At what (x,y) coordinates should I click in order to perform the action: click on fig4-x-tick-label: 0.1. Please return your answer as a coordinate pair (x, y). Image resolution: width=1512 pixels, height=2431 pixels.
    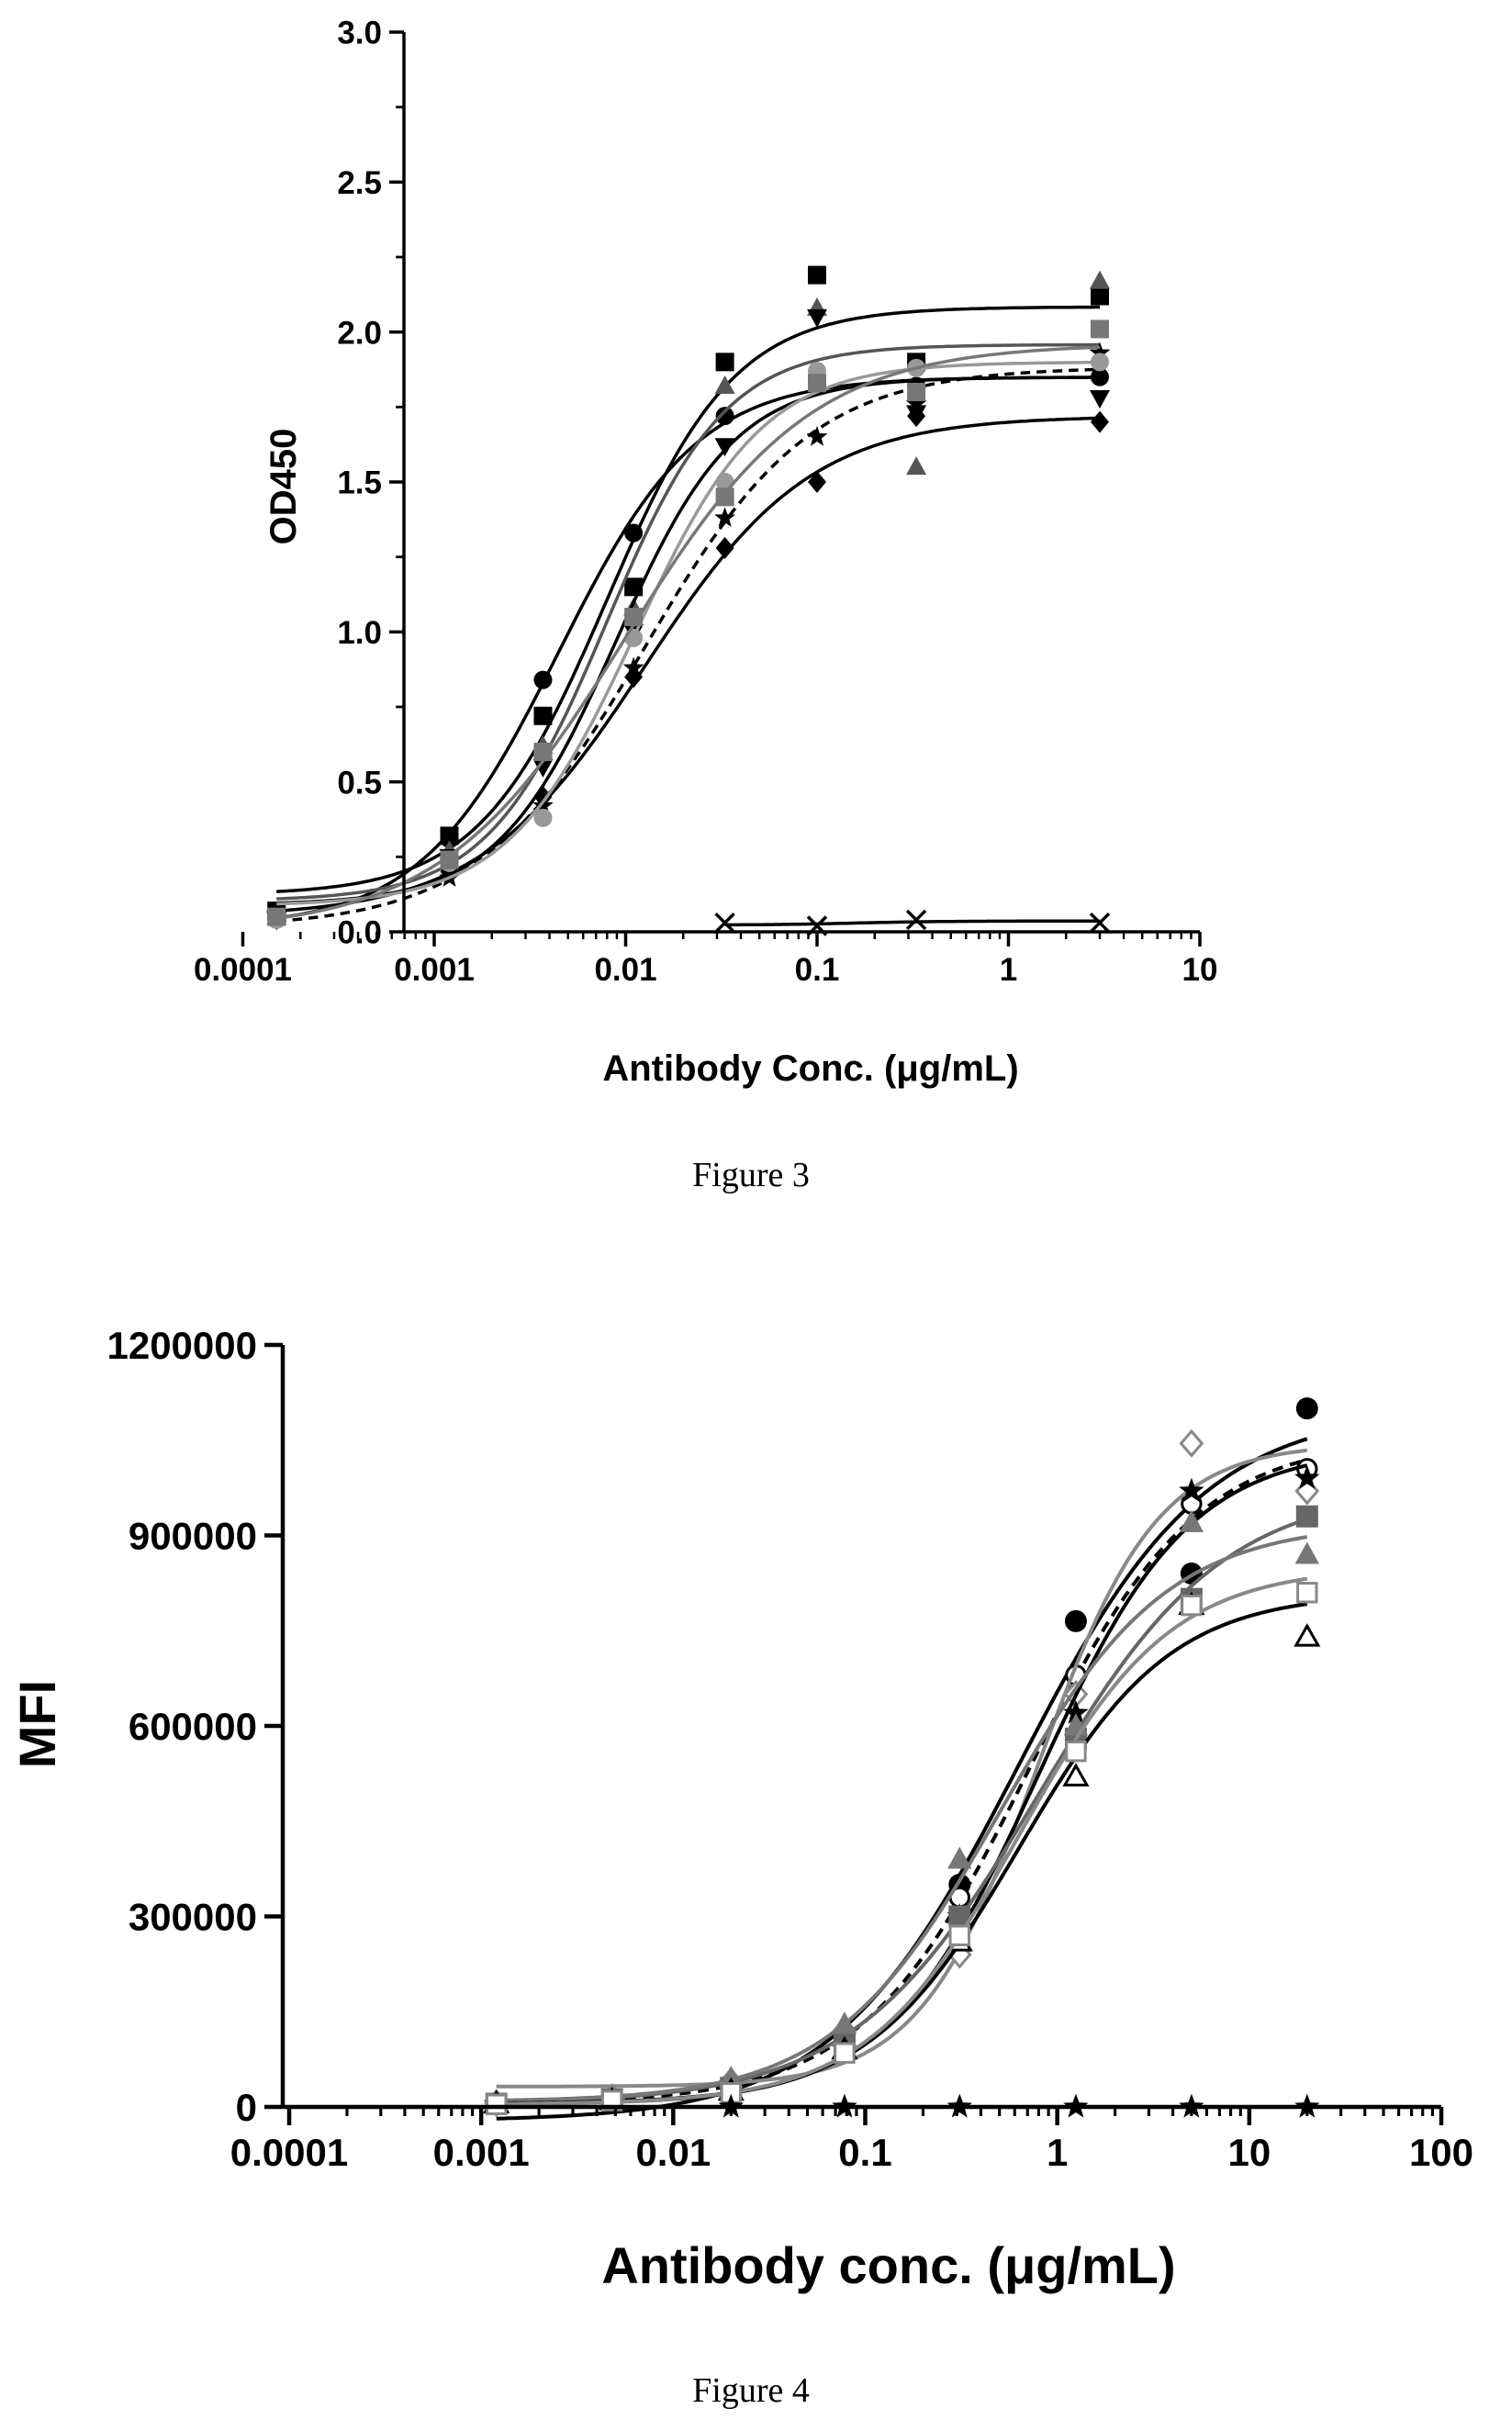
    Looking at the image, I should click on (864, 2153).